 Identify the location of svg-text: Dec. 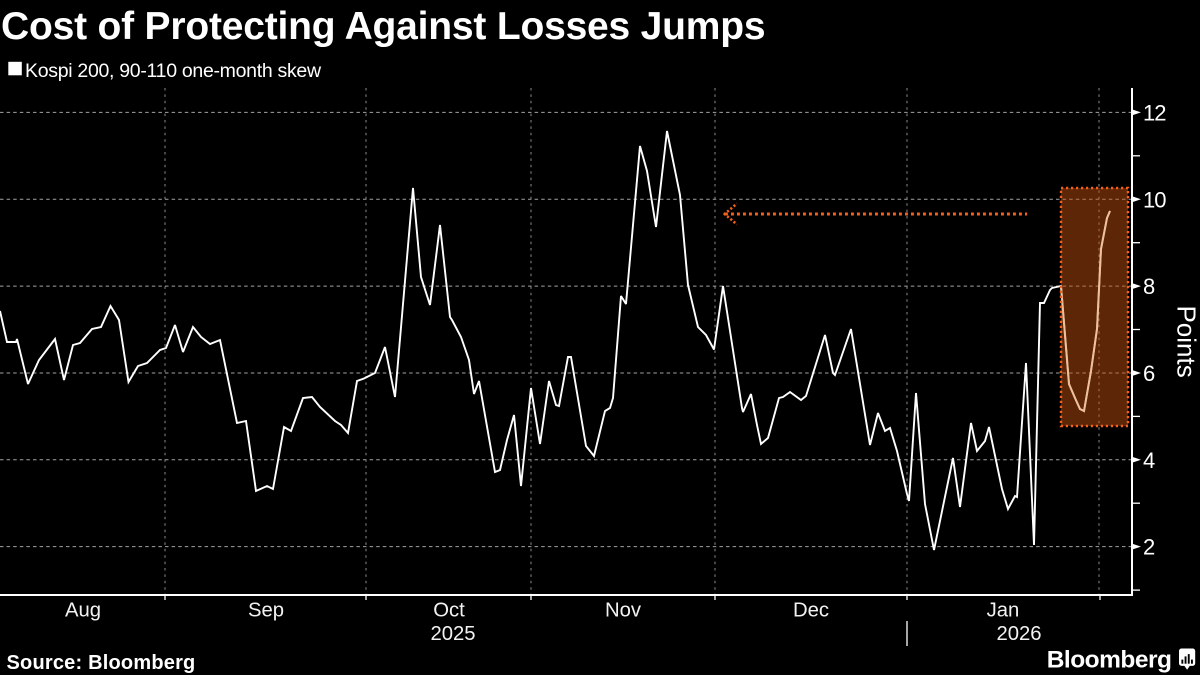
(811, 611).